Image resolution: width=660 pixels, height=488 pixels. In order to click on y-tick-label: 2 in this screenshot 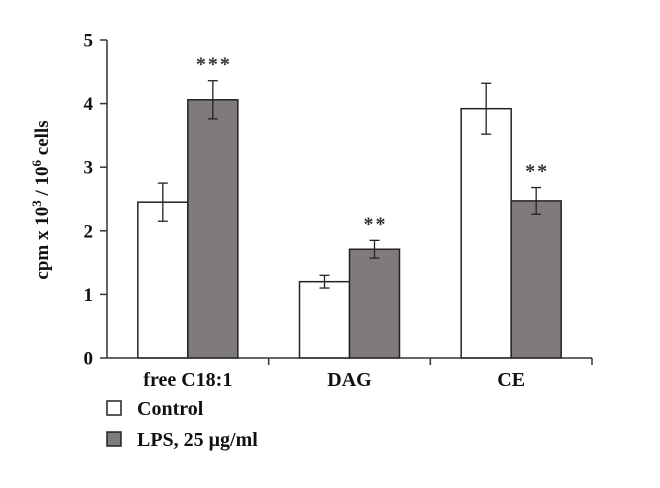, I will do `click(89, 231)`.